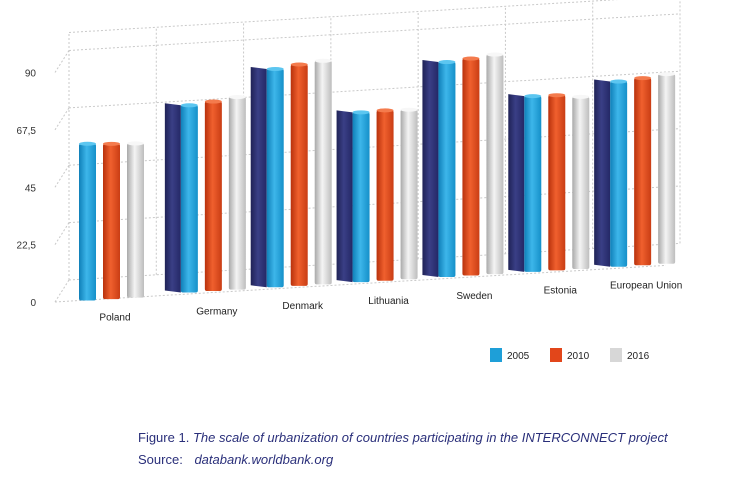 This screenshot has width=752, height=504. What do you see at coordinates (518, 356) in the screenshot?
I see `legend-label: 2005` at bounding box center [518, 356].